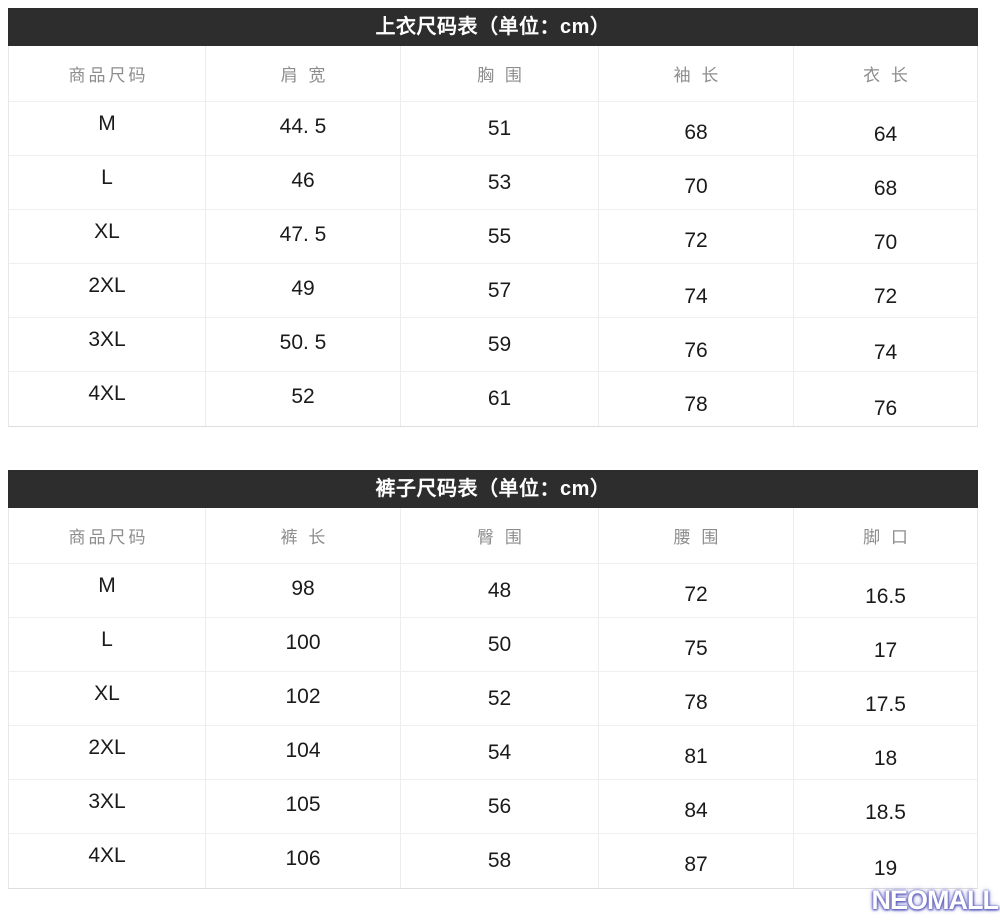  I want to click on column-header-length: 衣 长, so click(887, 75).